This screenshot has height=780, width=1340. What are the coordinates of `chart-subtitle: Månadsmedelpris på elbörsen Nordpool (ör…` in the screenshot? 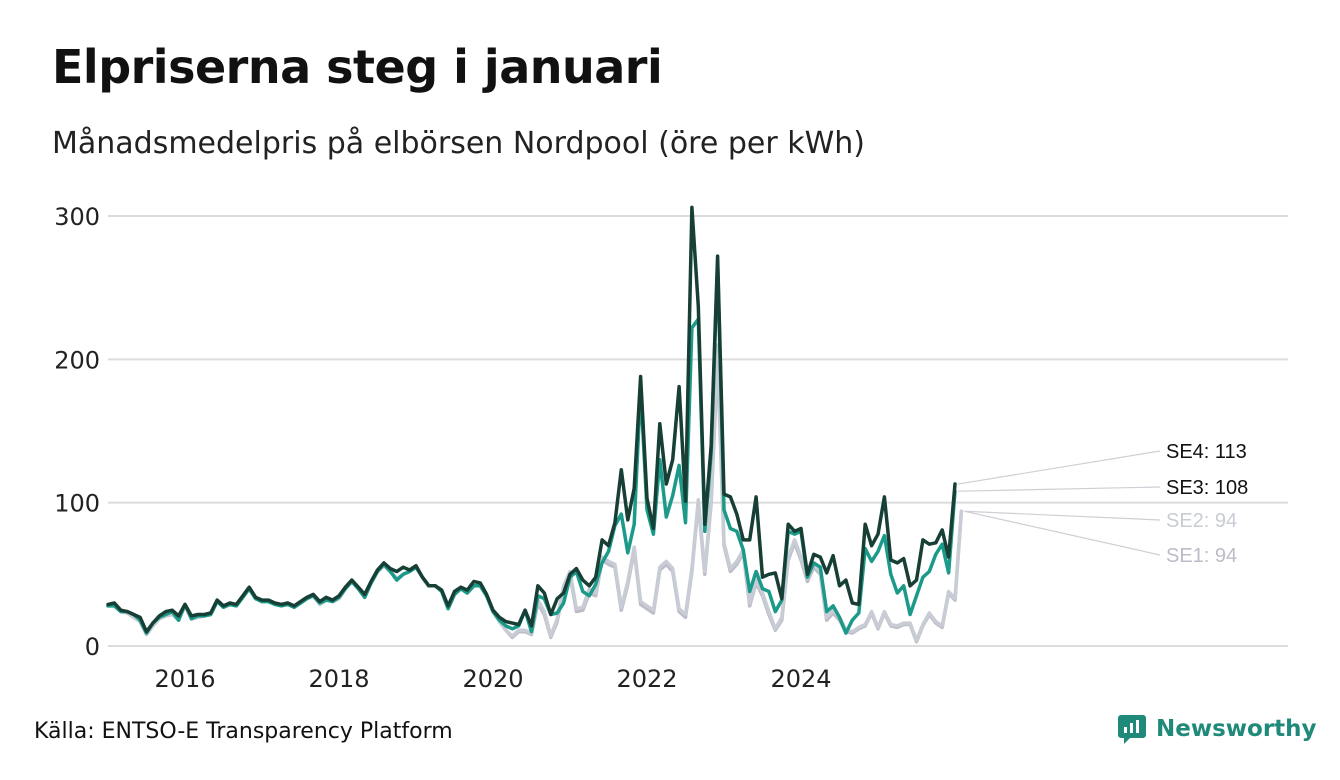 It's located at (458, 143).